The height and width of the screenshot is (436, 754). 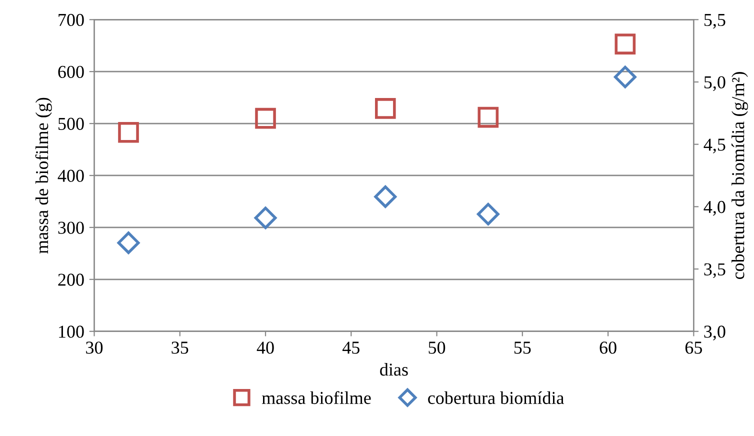 What do you see at coordinates (265, 348) in the screenshot?
I see `x-tick-label: 40` at bounding box center [265, 348].